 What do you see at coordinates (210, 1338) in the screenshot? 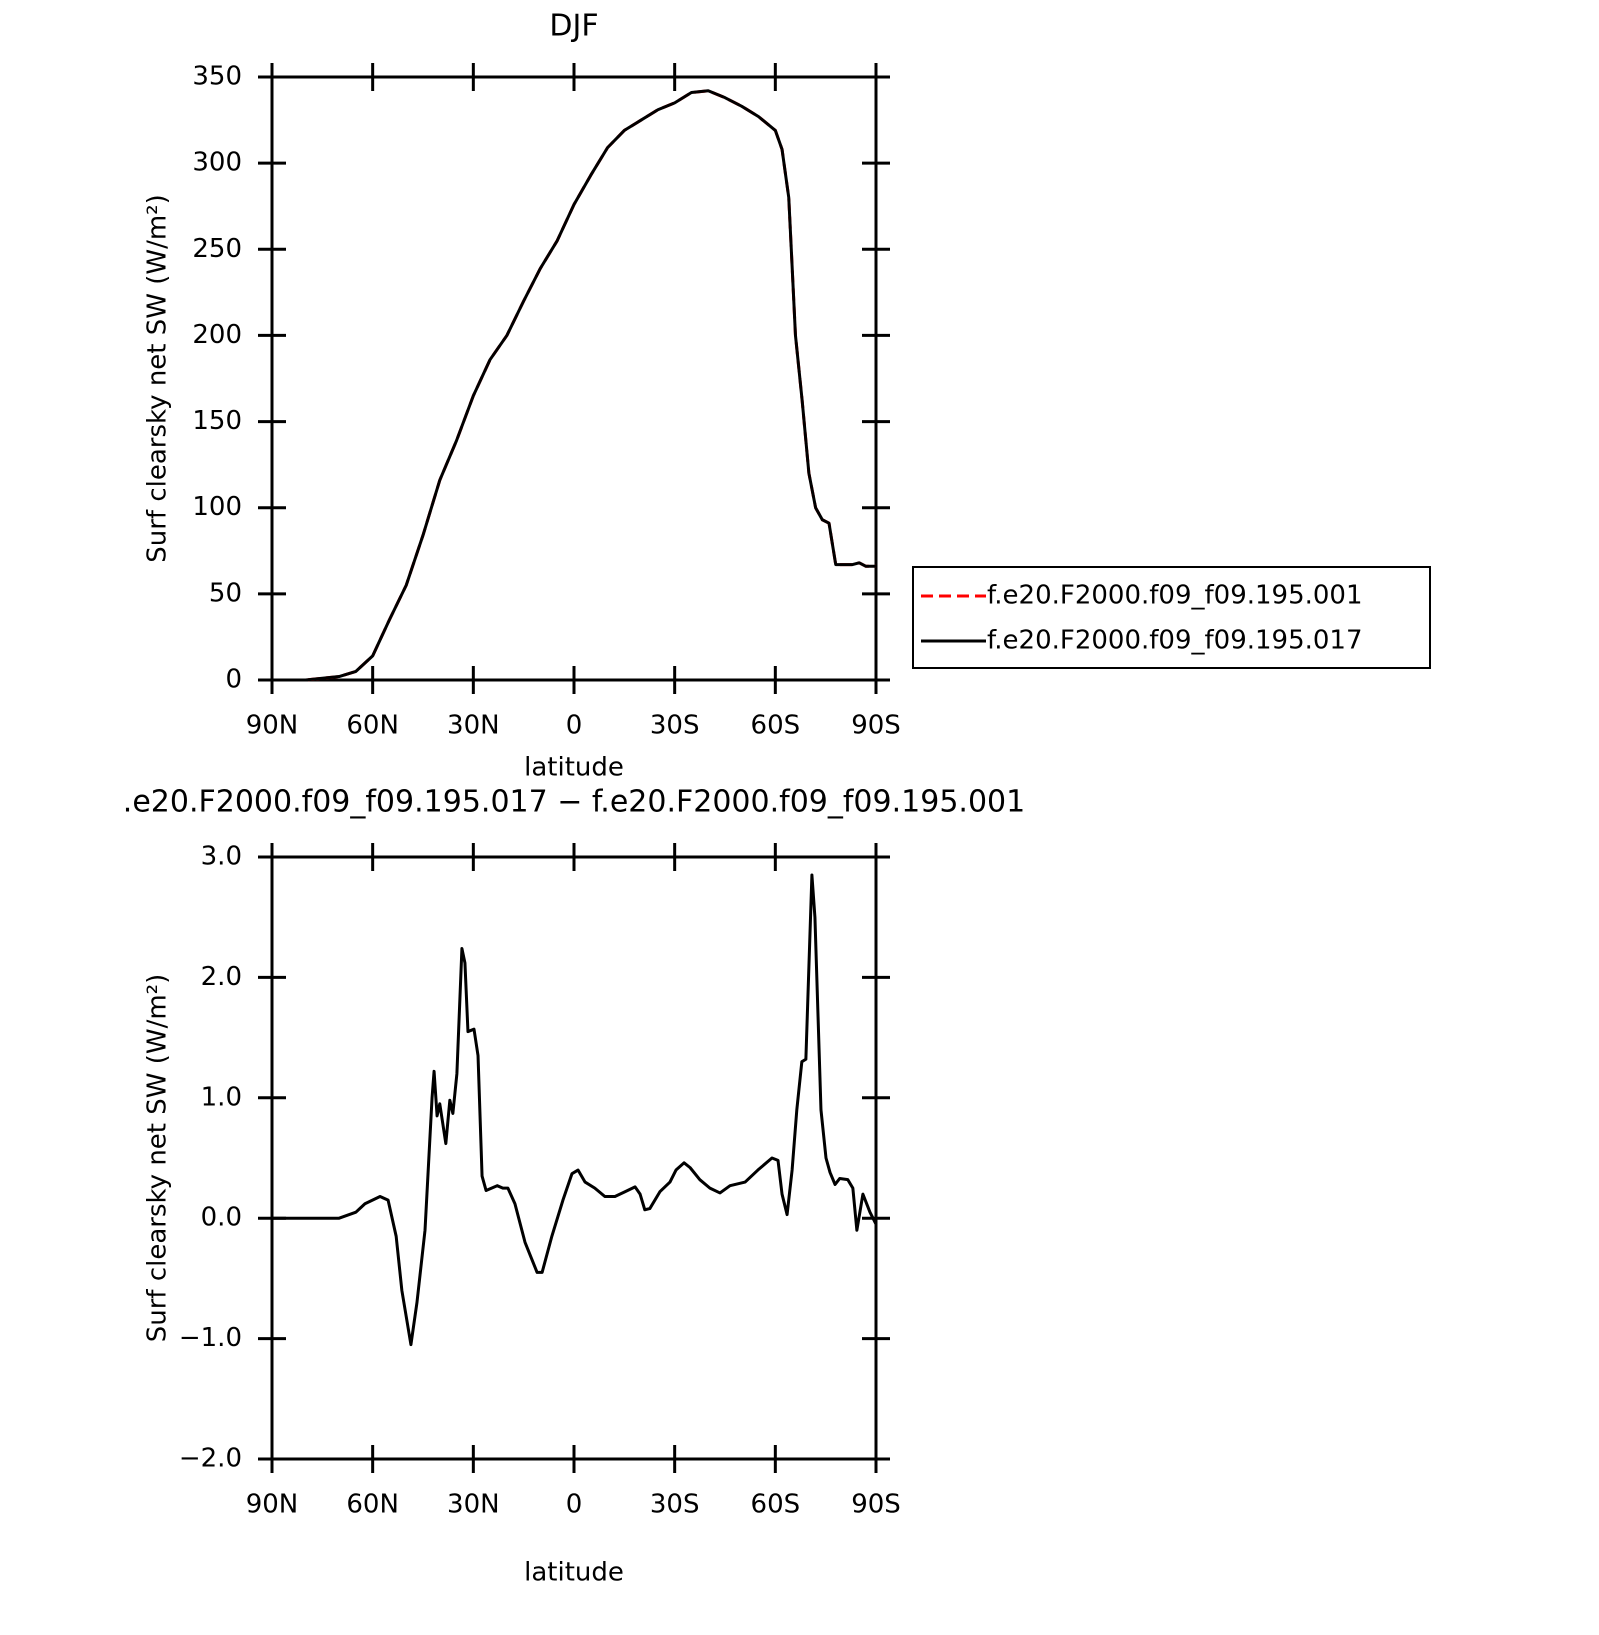
I see `y-tick-label: −1.0` at bounding box center [210, 1338].